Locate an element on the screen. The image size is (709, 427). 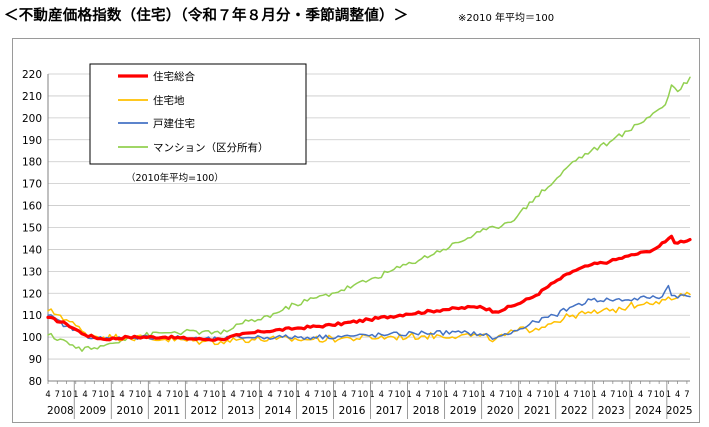
y-tick-label: 90 is located at coordinates (35, 360).